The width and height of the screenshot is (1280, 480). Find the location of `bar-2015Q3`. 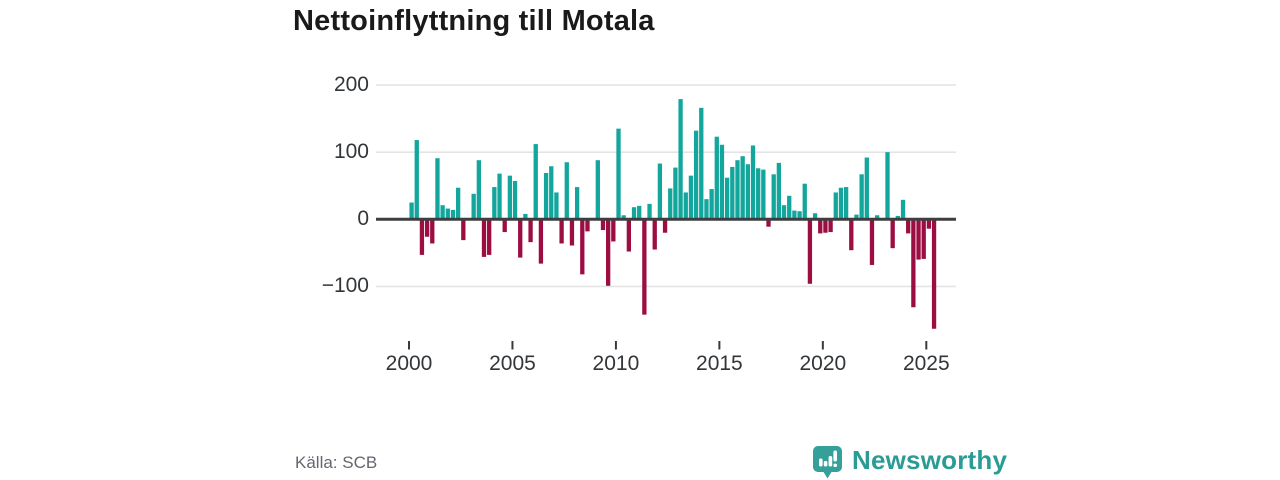

bar-2015Q3 is located at coordinates (732, 193).